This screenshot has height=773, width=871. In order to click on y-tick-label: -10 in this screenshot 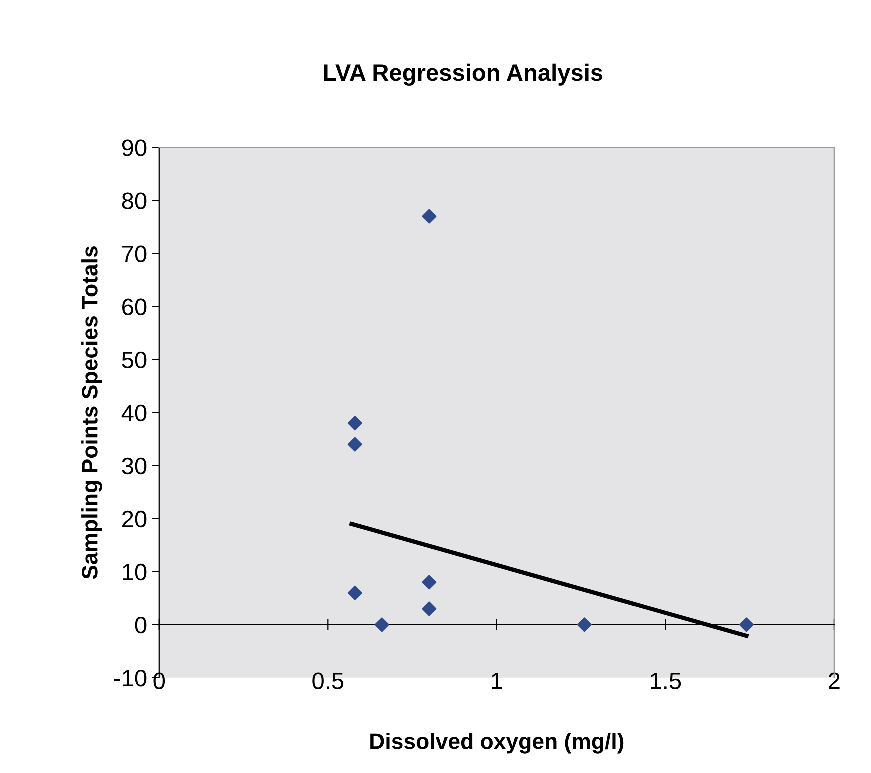, I will do `click(130, 678)`.